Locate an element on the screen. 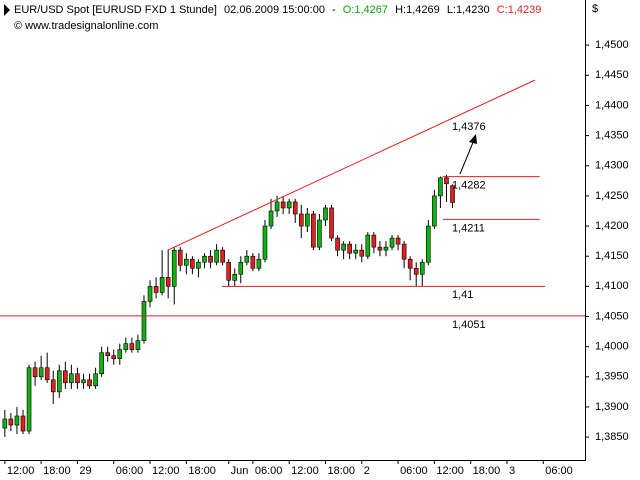  x-tick-label: Jun is located at coordinates (240, 471).